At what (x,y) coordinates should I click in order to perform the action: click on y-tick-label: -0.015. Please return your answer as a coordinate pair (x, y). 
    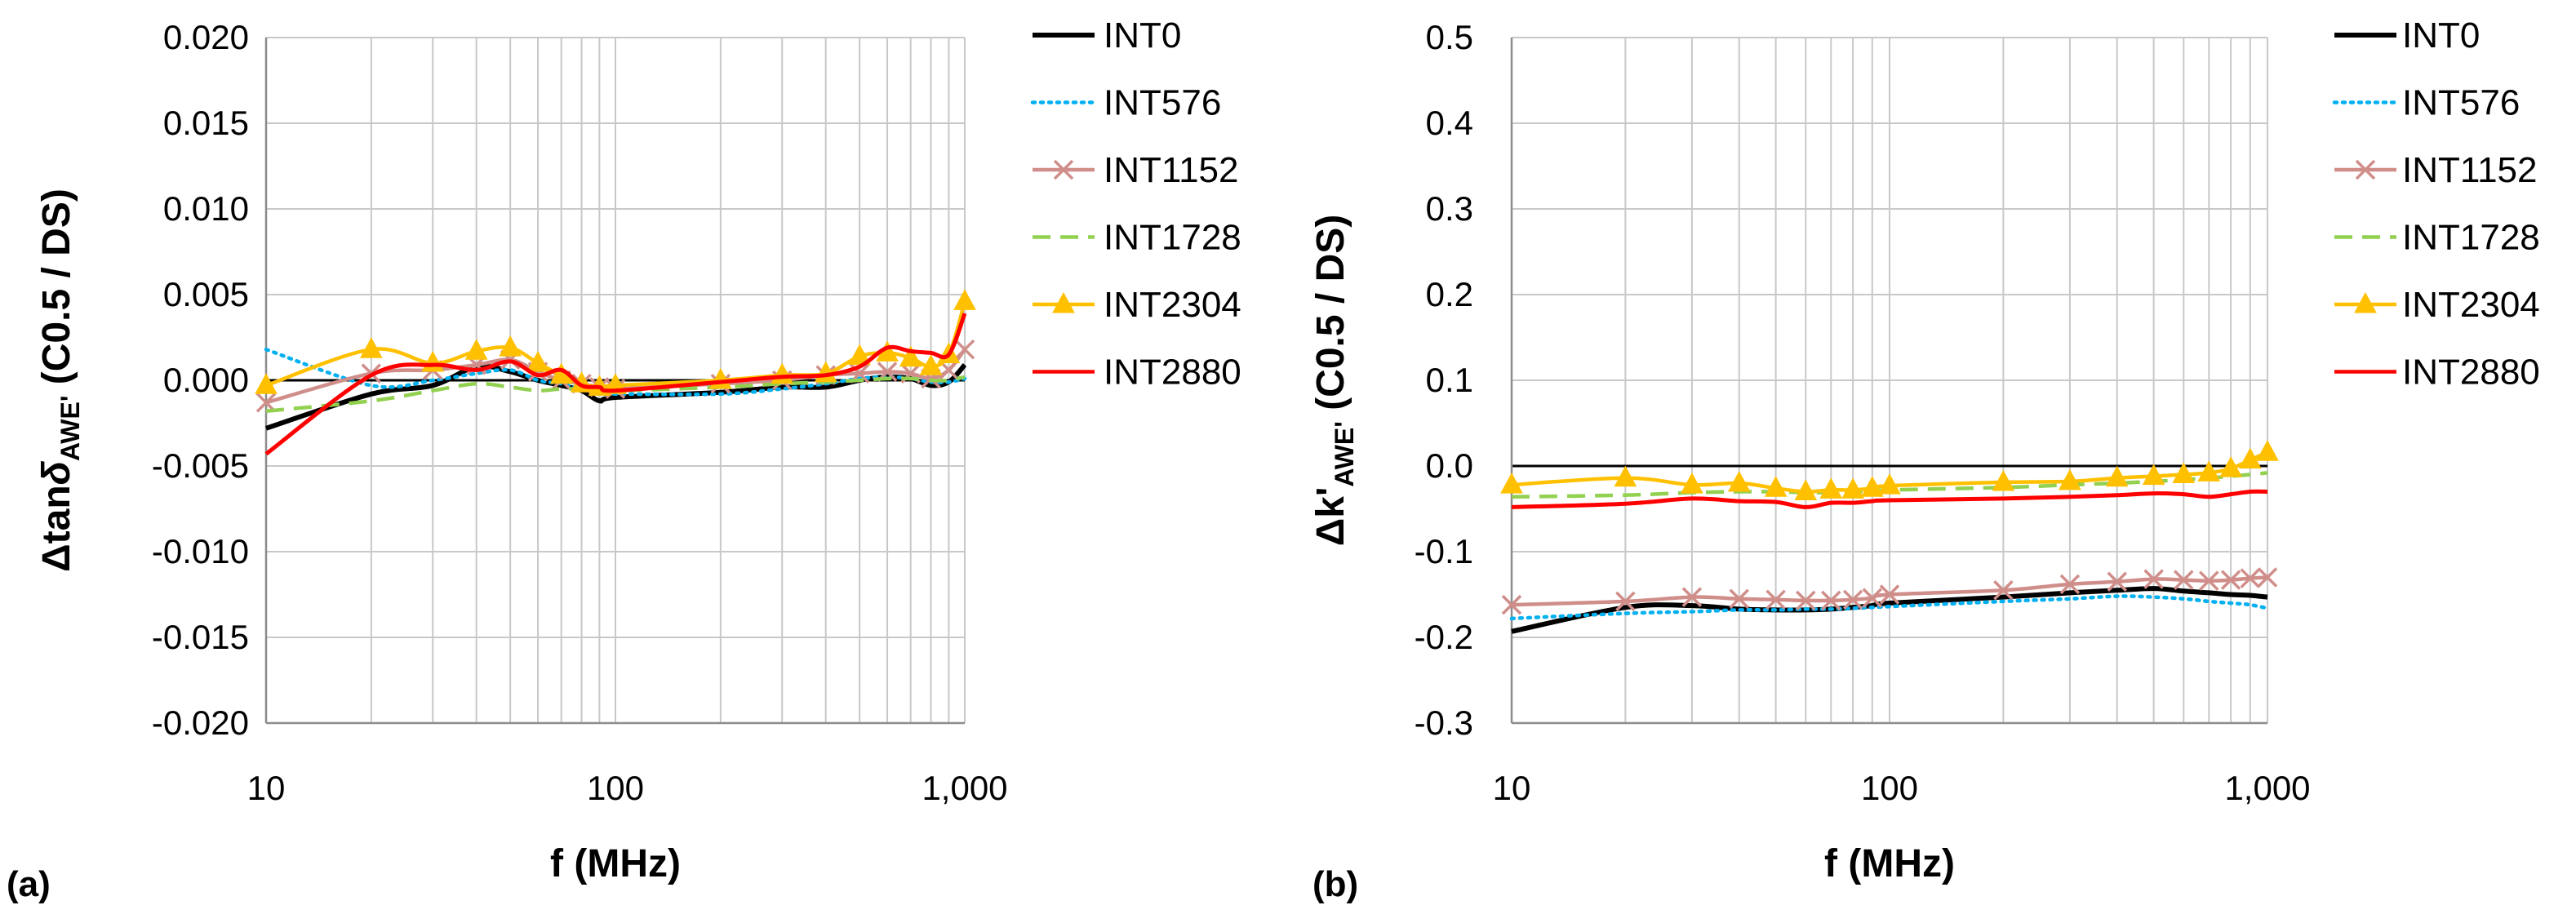
    Looking at the image, I should click on (200, 637).